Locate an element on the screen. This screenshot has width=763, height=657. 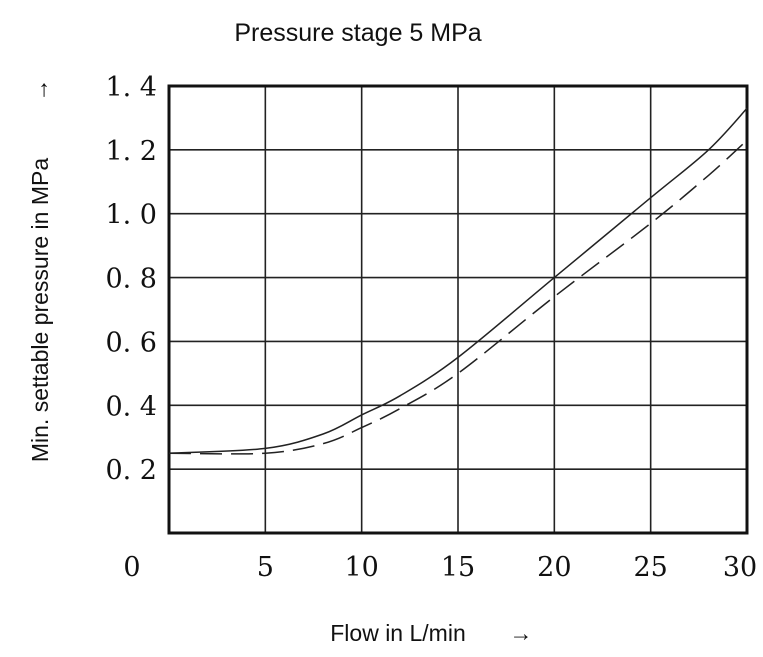
y-tick-label: 0. 4 is located at coordinates (131, 406).